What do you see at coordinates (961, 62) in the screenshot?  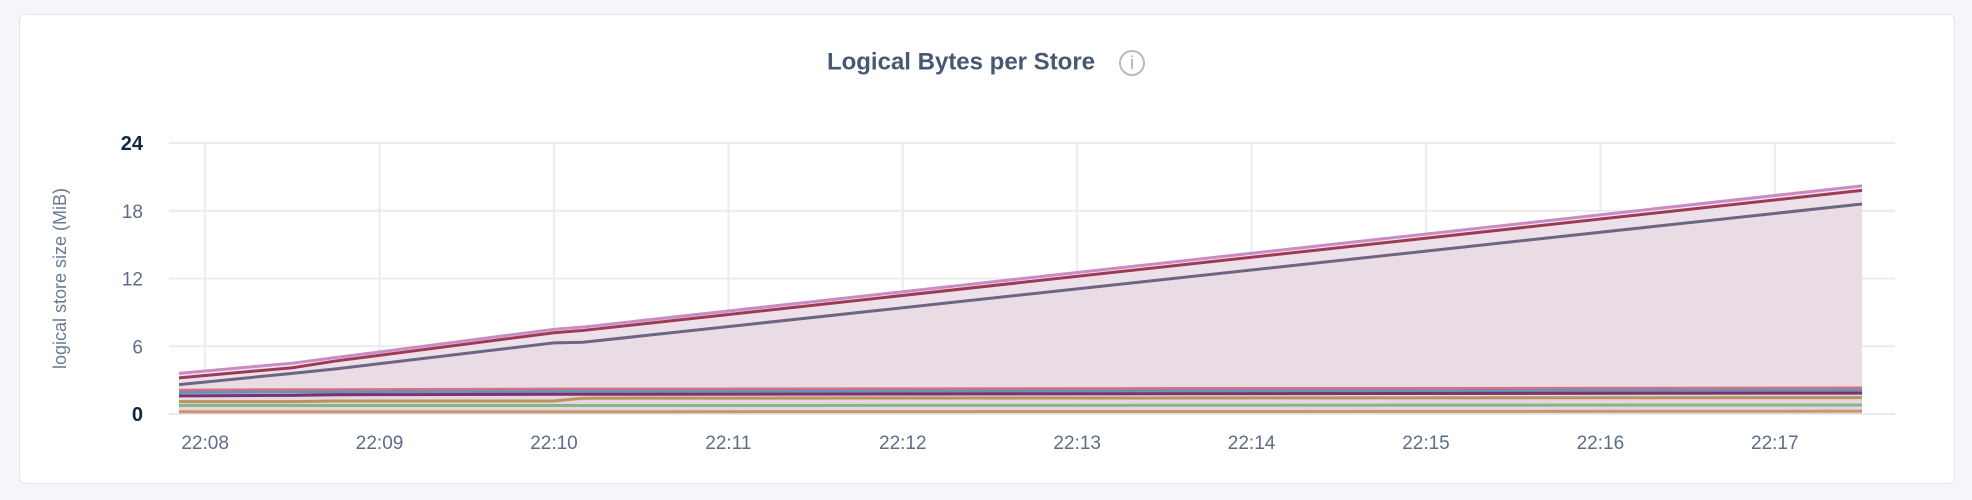 I see `chart-title: Logical Bytes per Store` at bounding box center [961, 62].